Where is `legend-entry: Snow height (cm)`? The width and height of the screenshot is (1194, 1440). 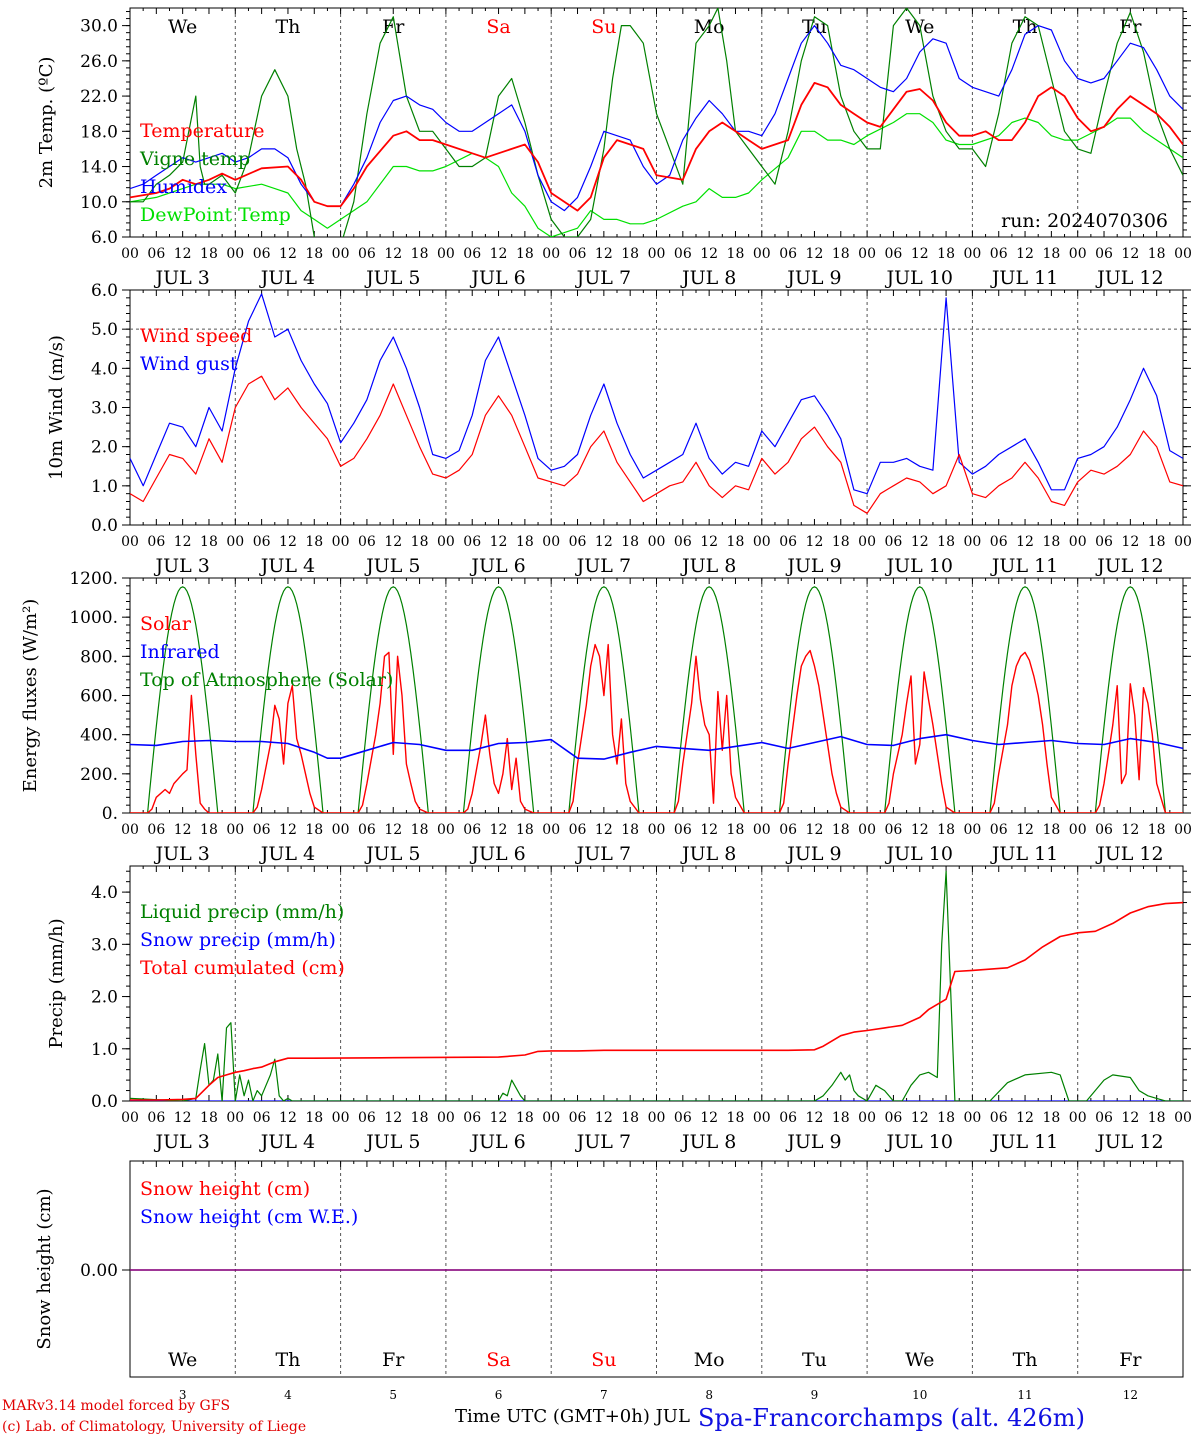 legend-entry: Snow height (cm) is located at coordinates (225, 1189).